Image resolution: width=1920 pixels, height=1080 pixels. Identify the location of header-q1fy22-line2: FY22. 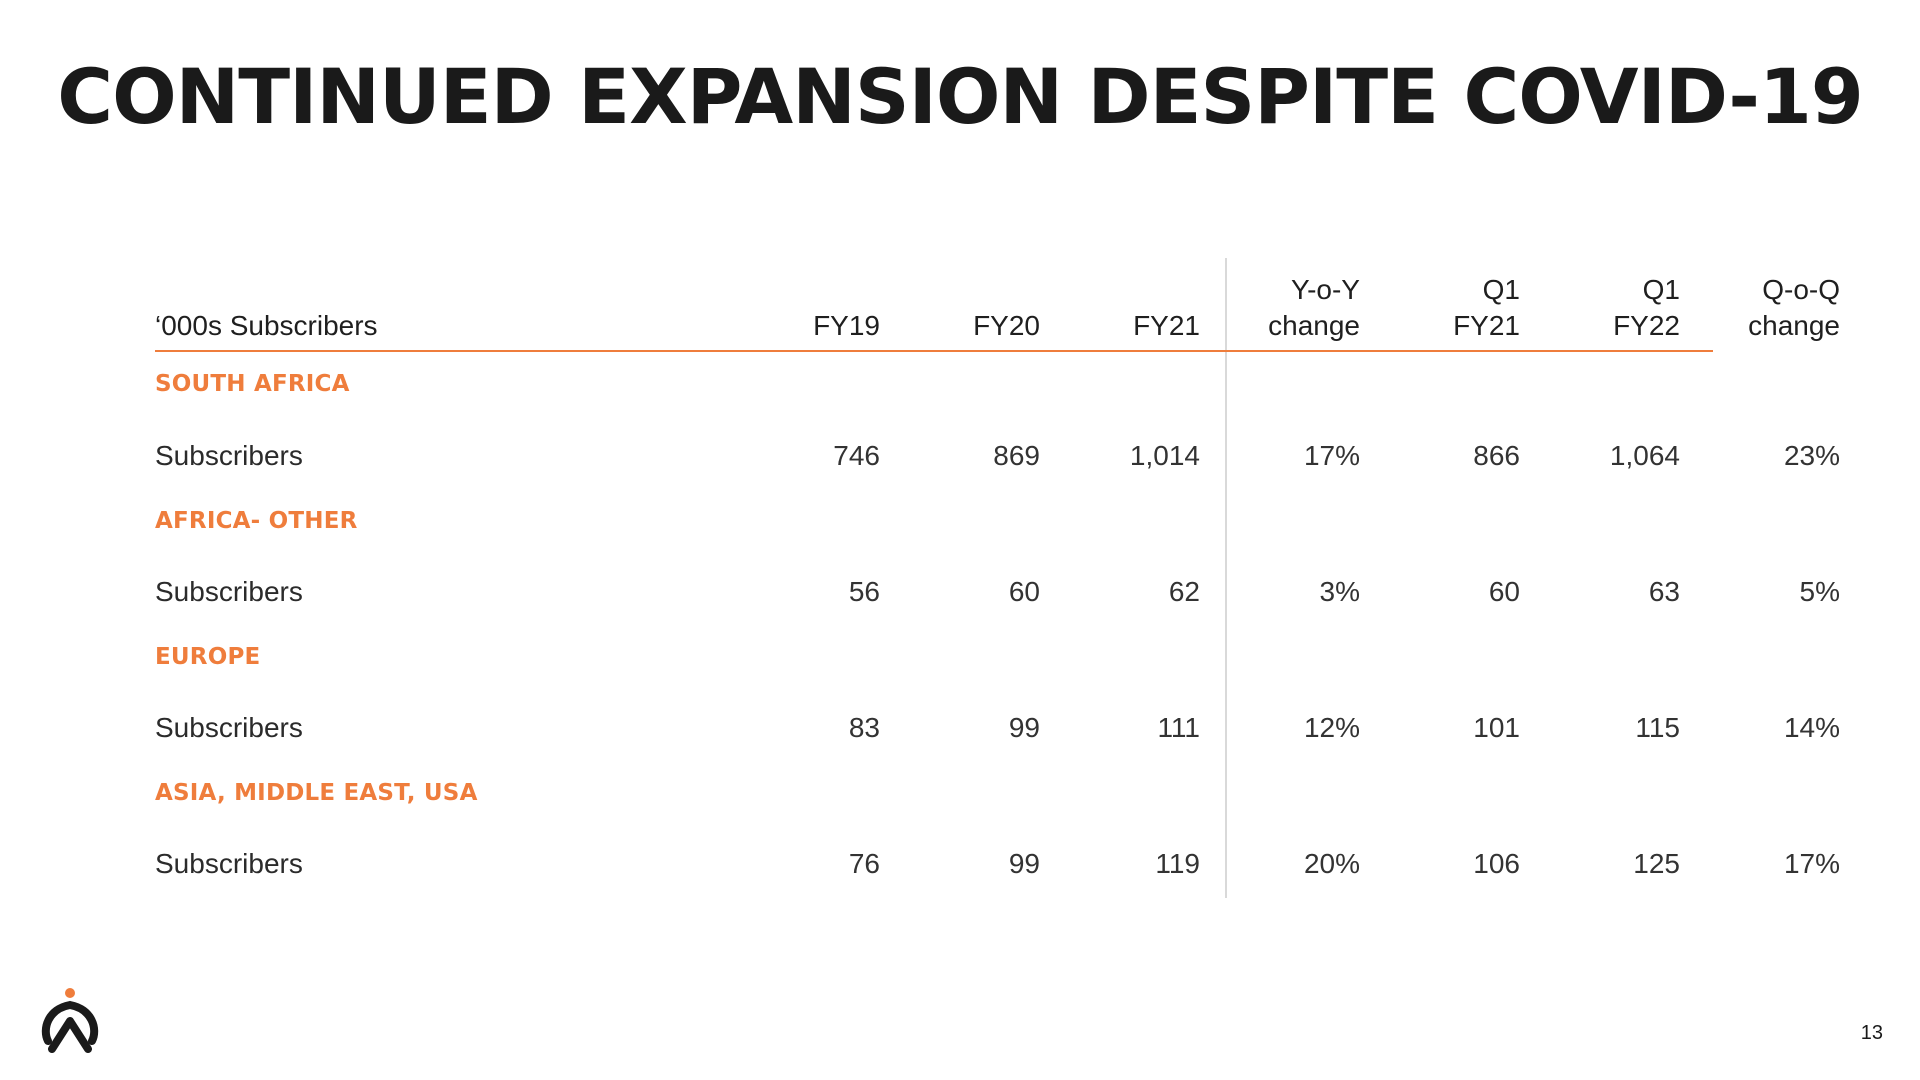
(1646, 325).